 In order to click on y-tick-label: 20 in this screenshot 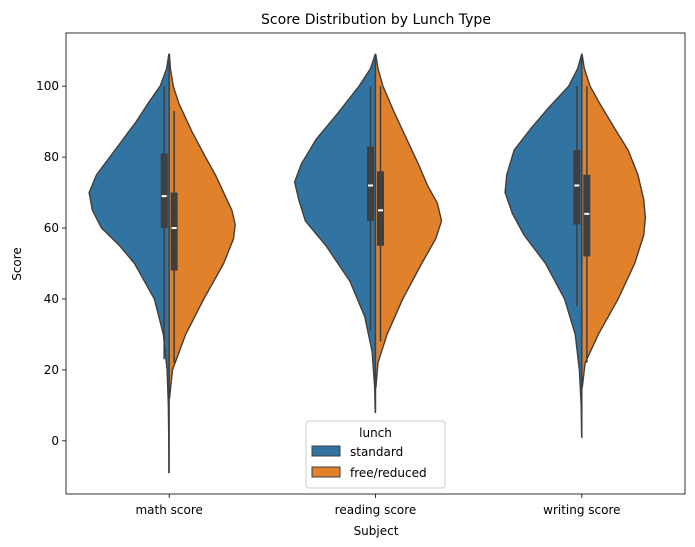, I will do `click(51, 370)`.